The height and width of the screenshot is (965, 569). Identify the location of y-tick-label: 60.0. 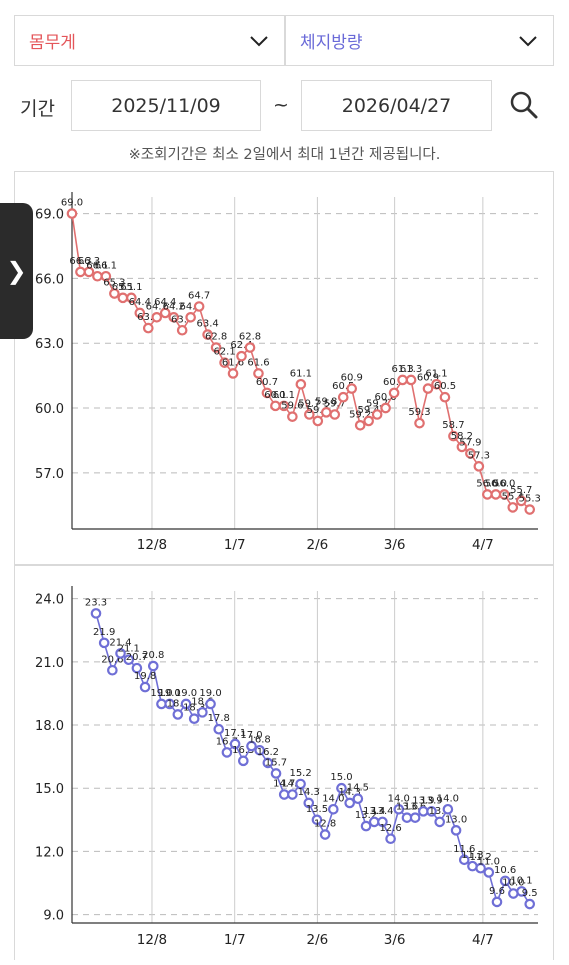
(49, 409).